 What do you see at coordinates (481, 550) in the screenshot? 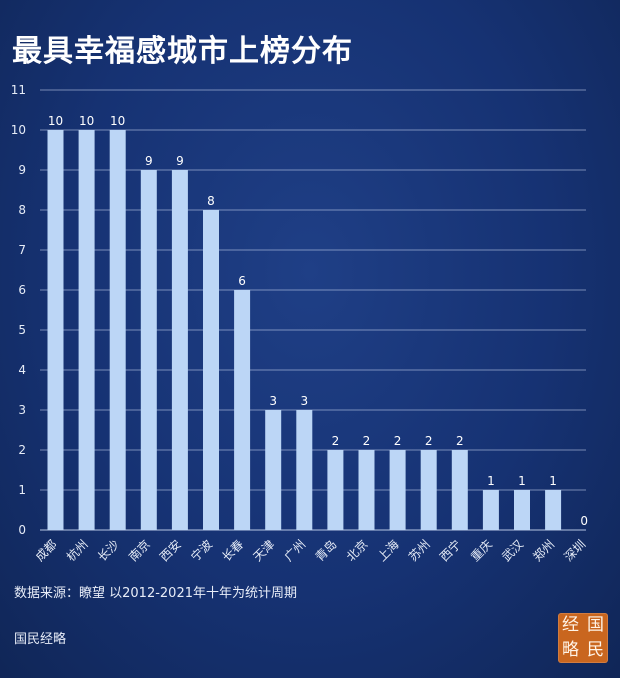
I see `category-label: 重庆` at bounding box center [481, 550].